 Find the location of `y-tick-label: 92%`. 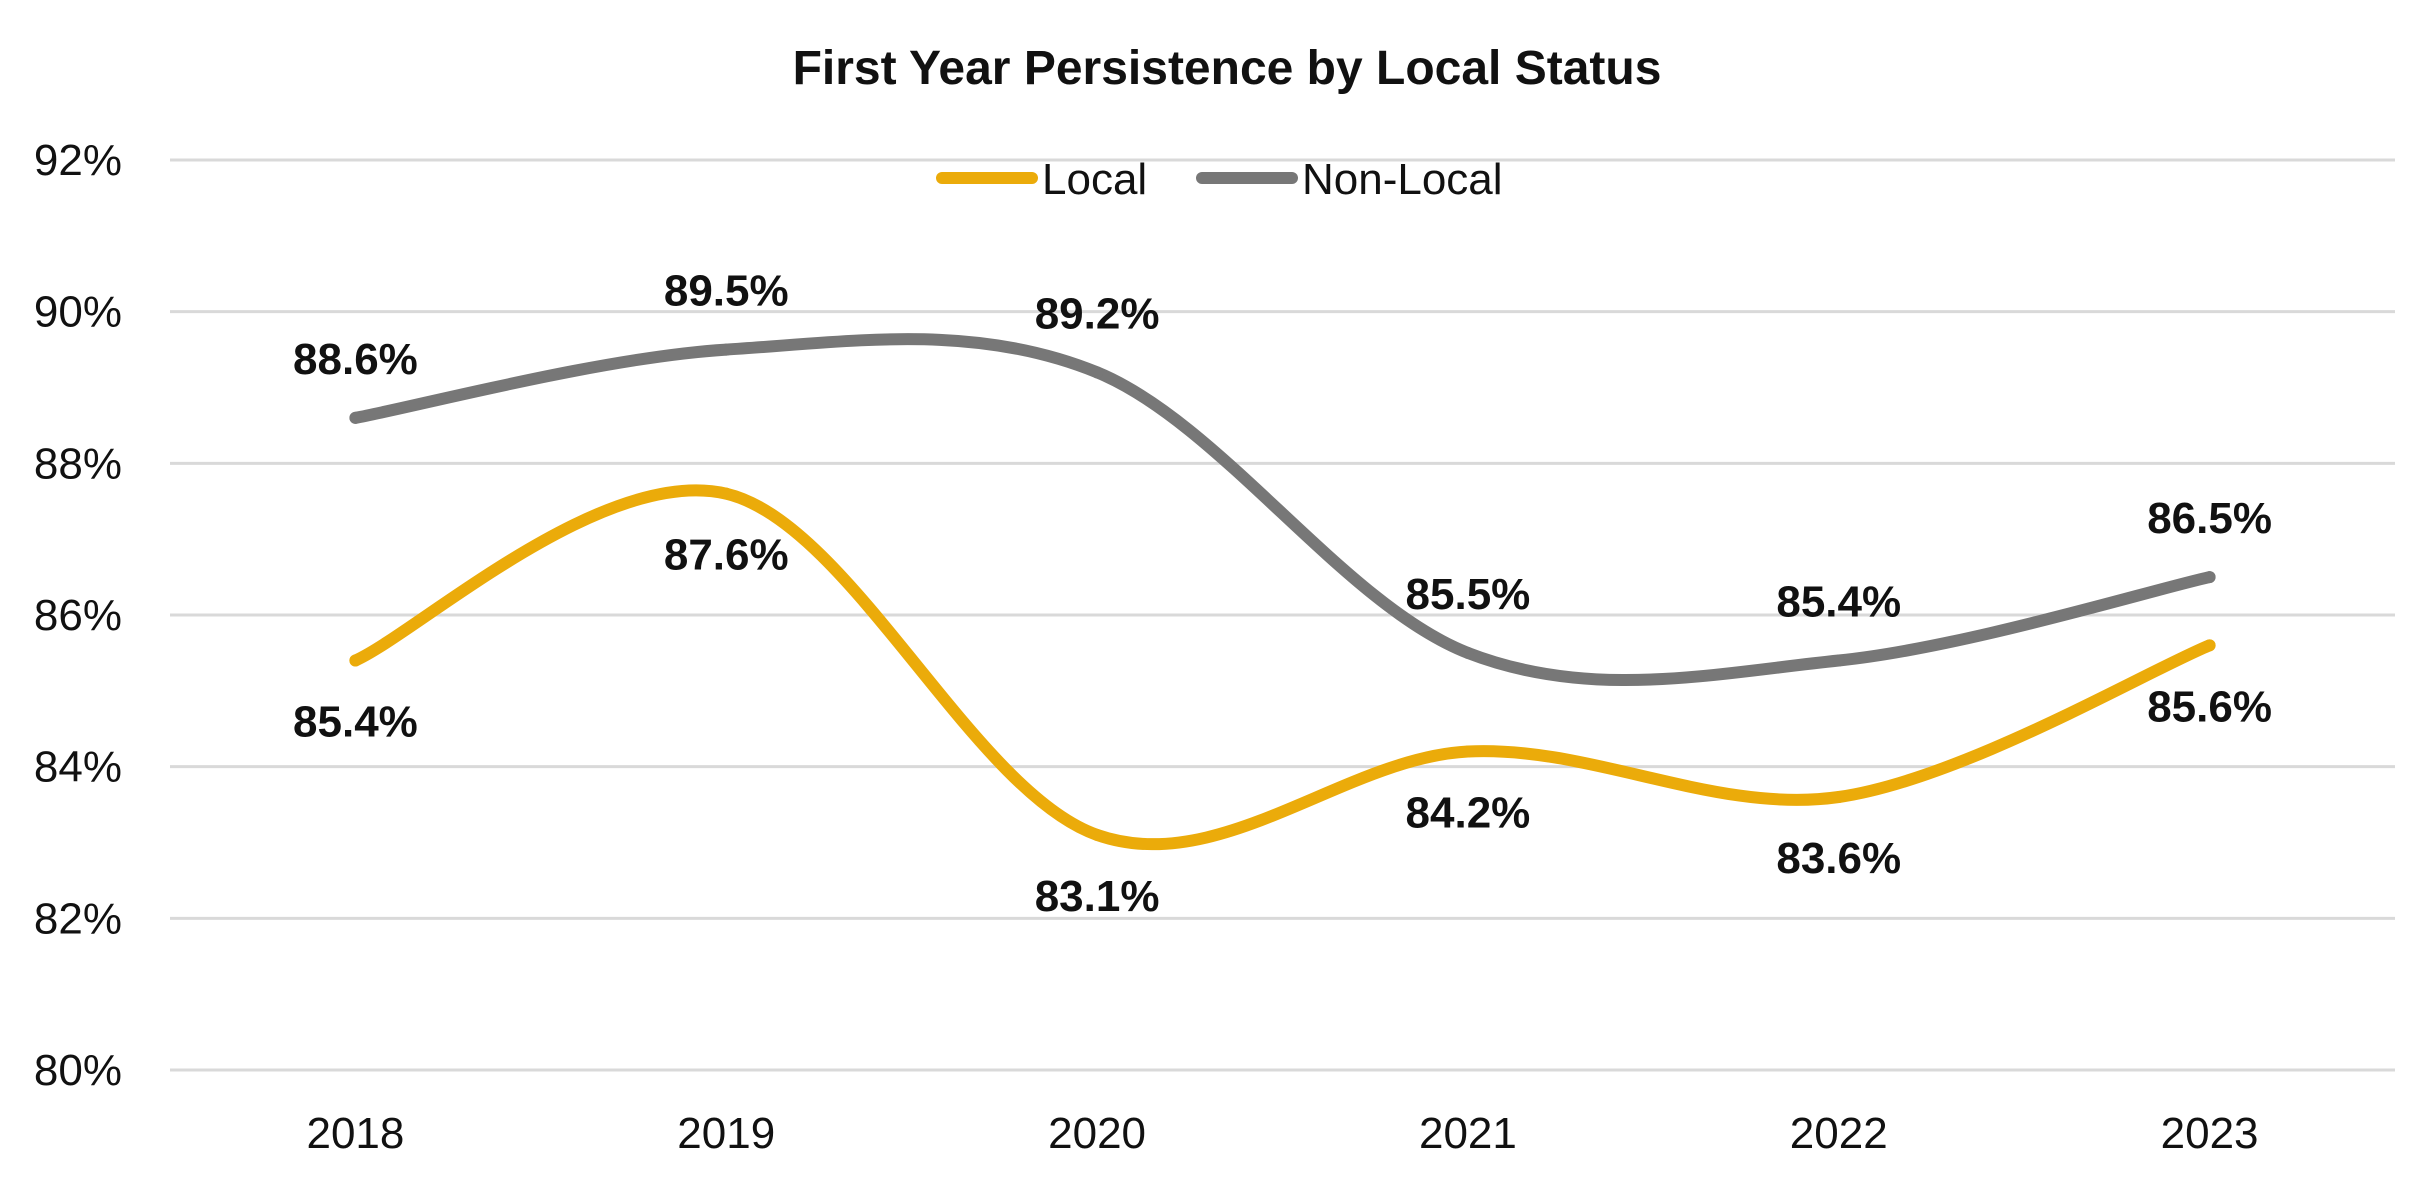

y-tick-label: 92% is located at coordinates (78, 160).